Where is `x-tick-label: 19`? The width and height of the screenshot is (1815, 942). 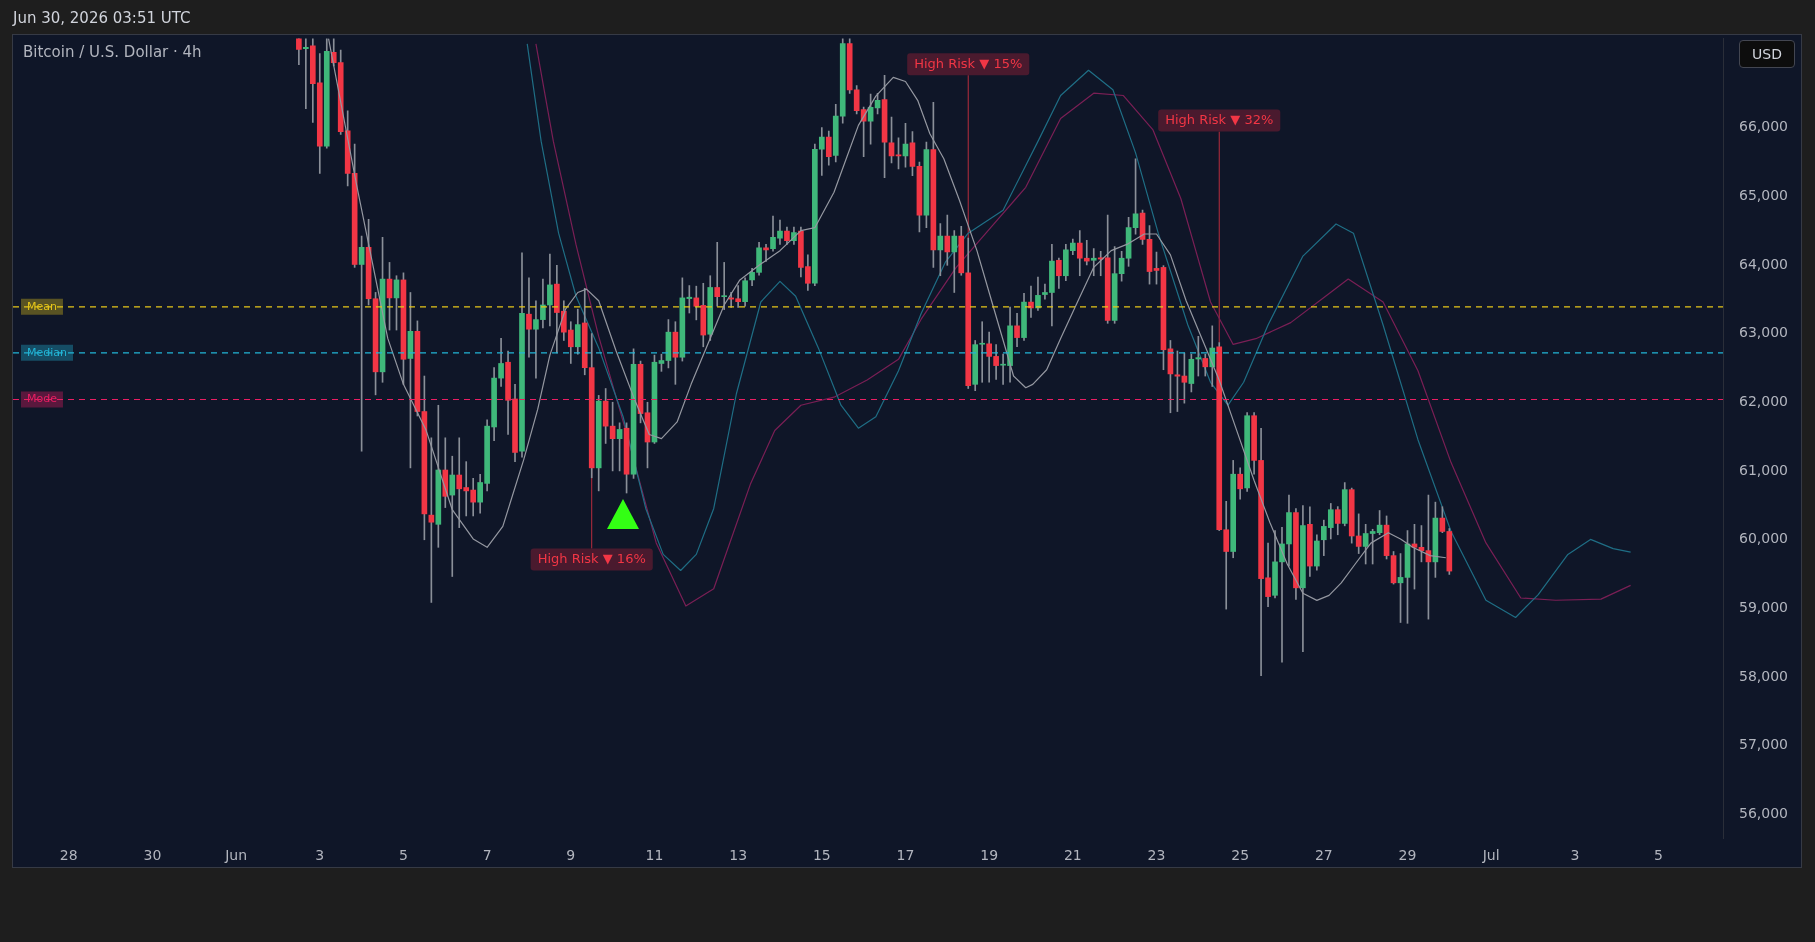
x-tick-label: 19 is located at coordinates (989, 855).